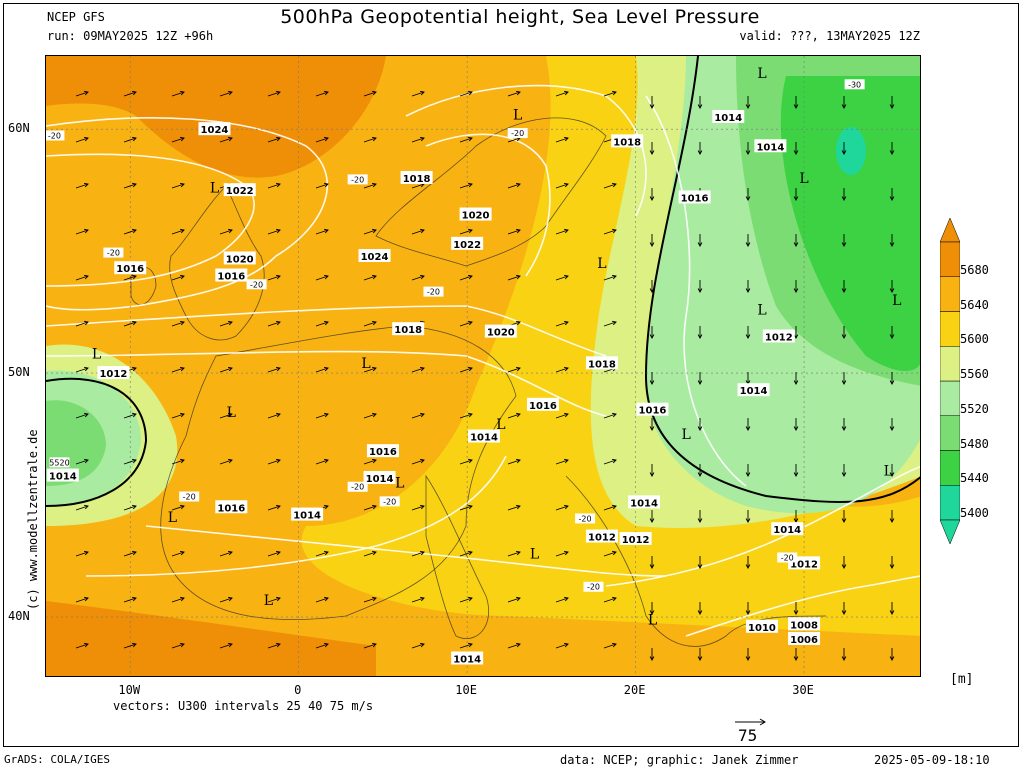 This screenshot has height=768, width=1024. What do you see at coordinates (888, 472) in the screenshot?
I see `low-pressure-marker: L` at bounding box center [888, 472].